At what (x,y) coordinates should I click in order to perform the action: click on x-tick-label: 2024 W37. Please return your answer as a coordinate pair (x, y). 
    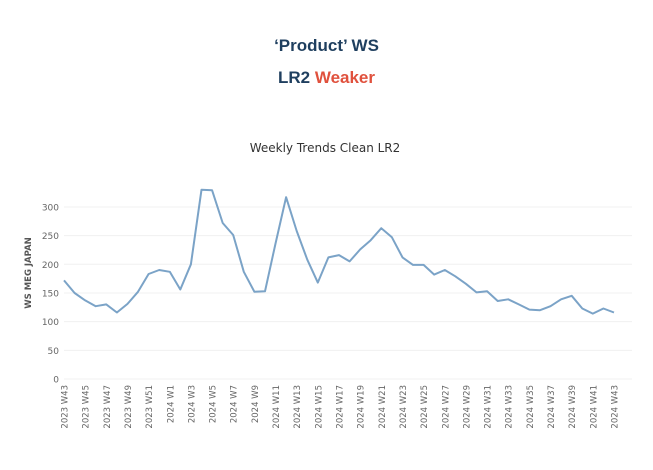
    Looking at the image, I should click on (552, 407).